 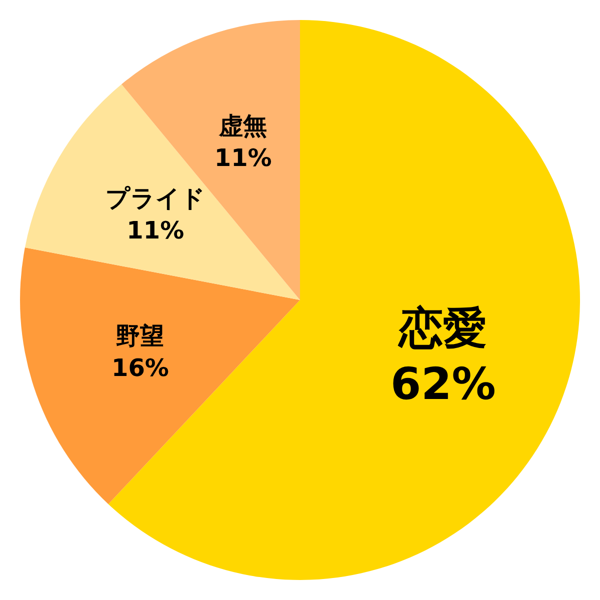 I want to click on data-label: 16%, so click(x=140, y=368).